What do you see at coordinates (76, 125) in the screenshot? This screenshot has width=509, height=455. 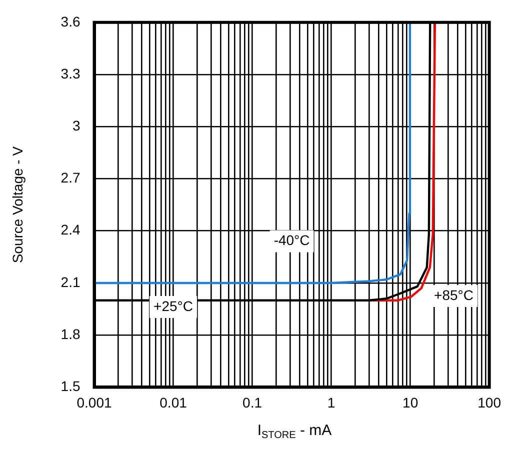 I see `y-tick-label: 3` at bounding box center [76, 125].